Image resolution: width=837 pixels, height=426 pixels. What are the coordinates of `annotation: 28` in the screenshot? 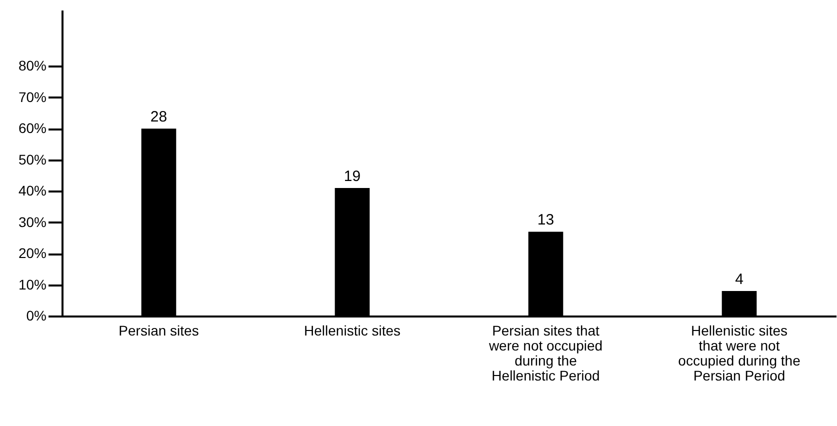 It's located at (159, 117).